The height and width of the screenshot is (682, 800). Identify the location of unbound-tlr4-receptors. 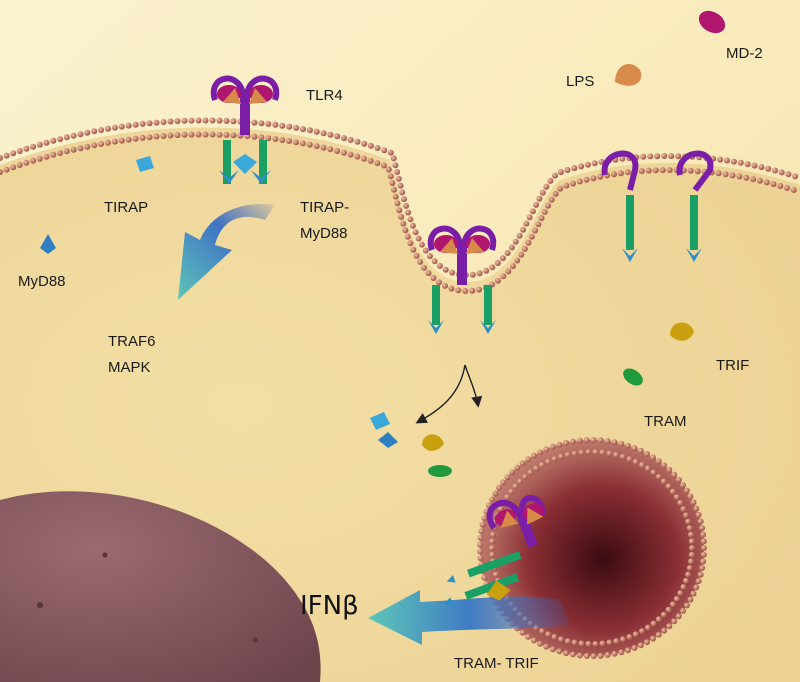
(657, 206).